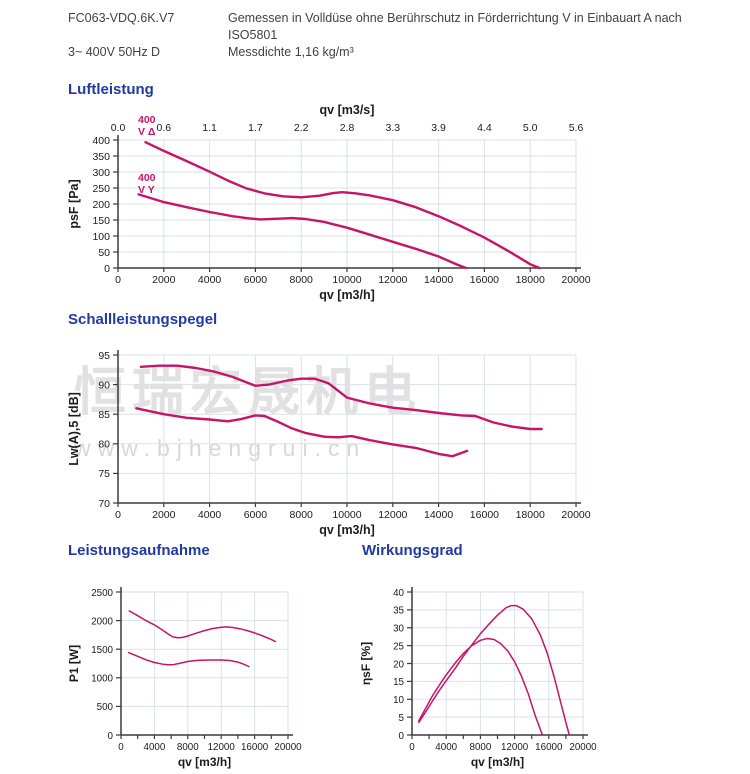  What do you see at coordinates (101, 221) in the screenshot?
I see `svg-text: 150` at bounding box center [101, 221].